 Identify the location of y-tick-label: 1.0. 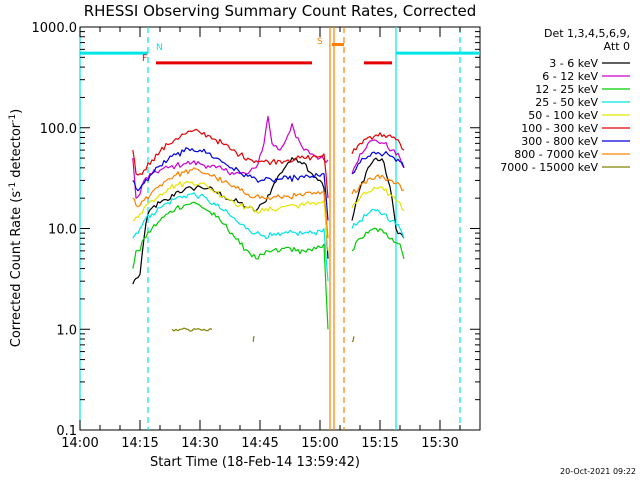
(66, 330).